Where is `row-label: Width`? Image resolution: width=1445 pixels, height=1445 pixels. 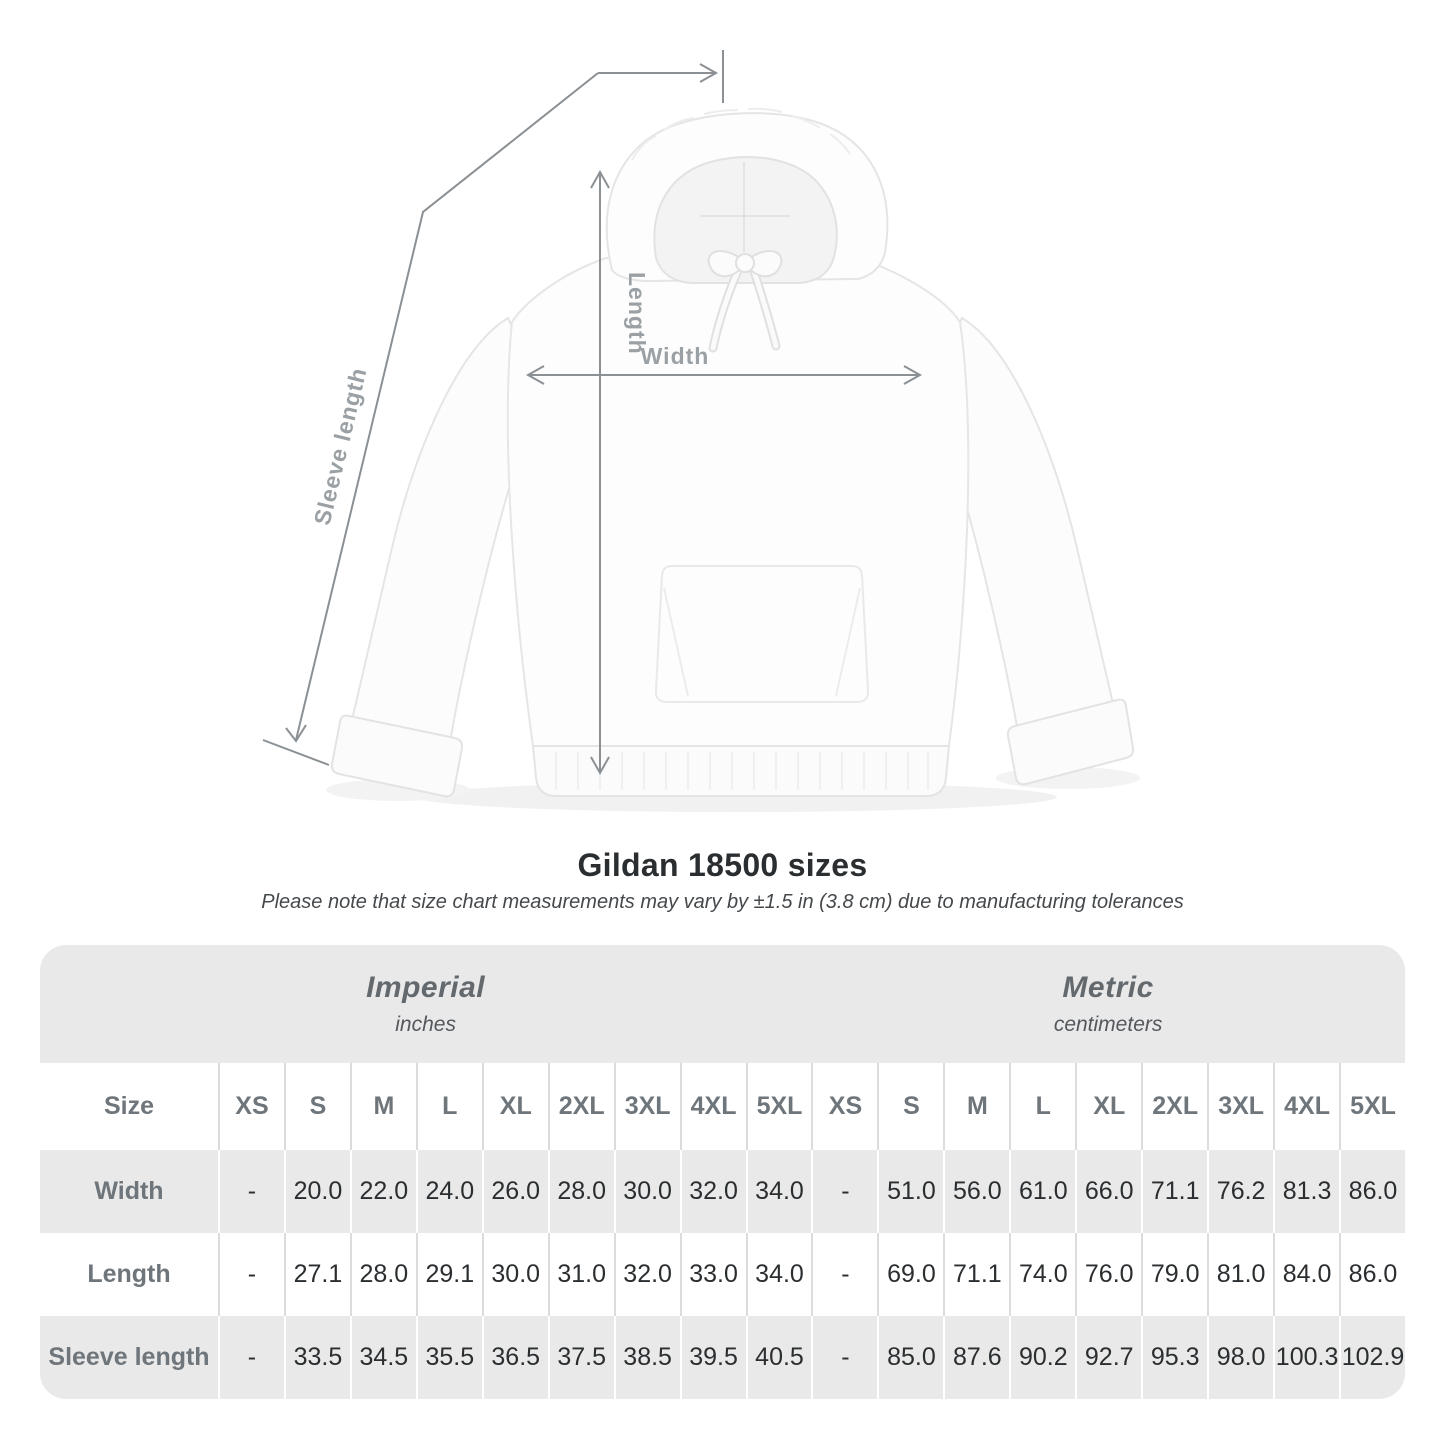
row-label: Width is located at coordinates (129, 1191).